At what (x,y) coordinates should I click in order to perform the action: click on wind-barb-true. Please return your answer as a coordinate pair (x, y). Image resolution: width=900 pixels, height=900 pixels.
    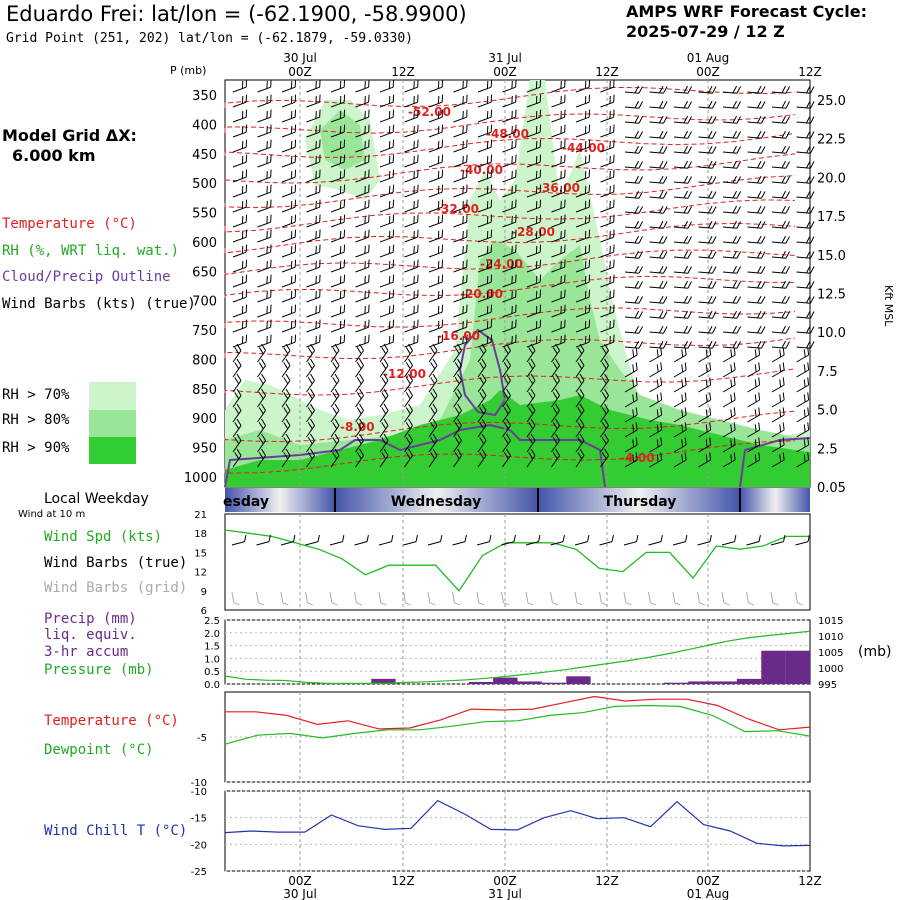
    Looking at the image, I should click on (386, 540).